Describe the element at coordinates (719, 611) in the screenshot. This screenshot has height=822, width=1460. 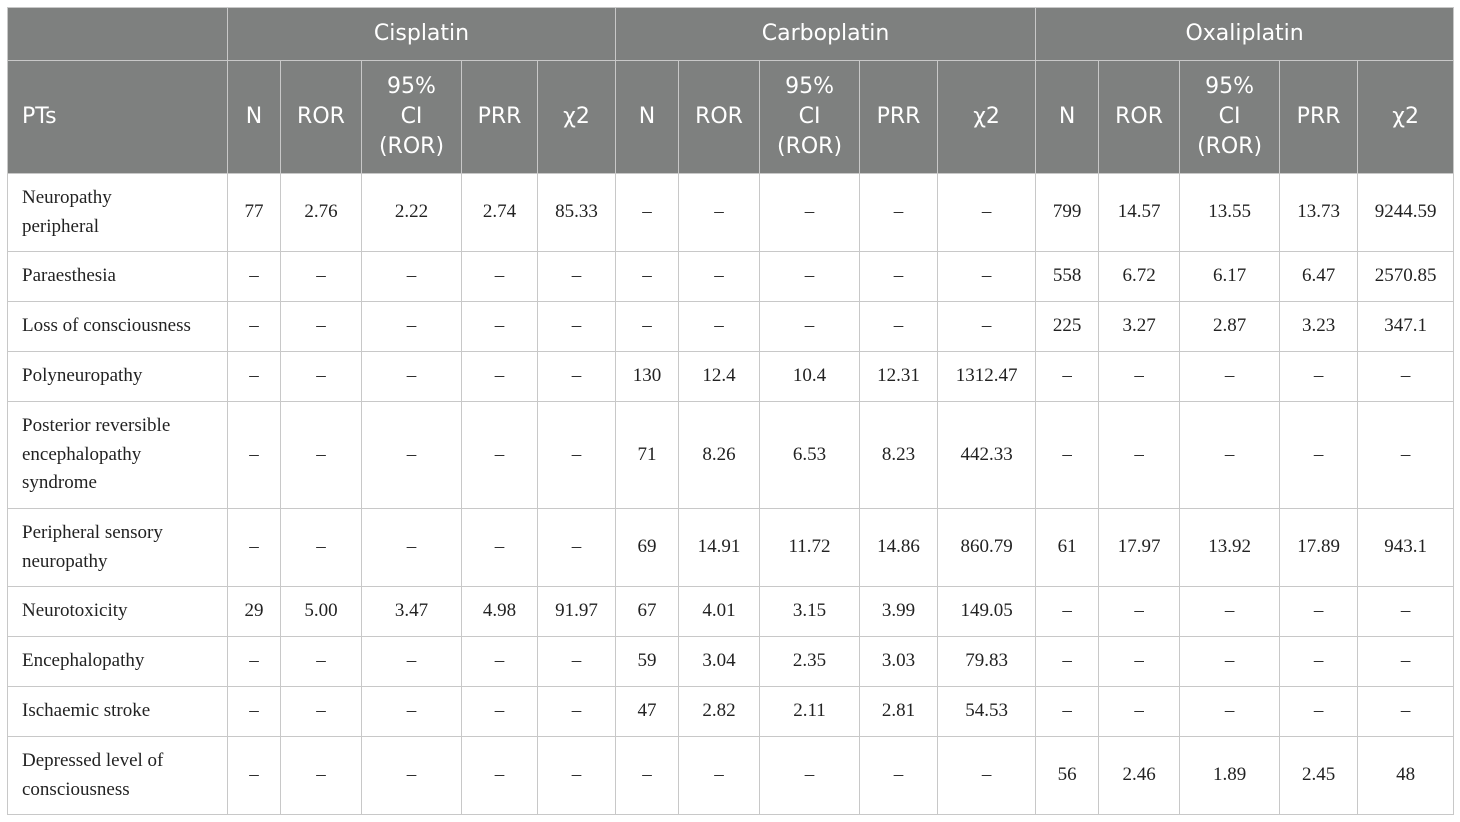
I see `value-cell-ror-carboplatin: 4.01` at that location.